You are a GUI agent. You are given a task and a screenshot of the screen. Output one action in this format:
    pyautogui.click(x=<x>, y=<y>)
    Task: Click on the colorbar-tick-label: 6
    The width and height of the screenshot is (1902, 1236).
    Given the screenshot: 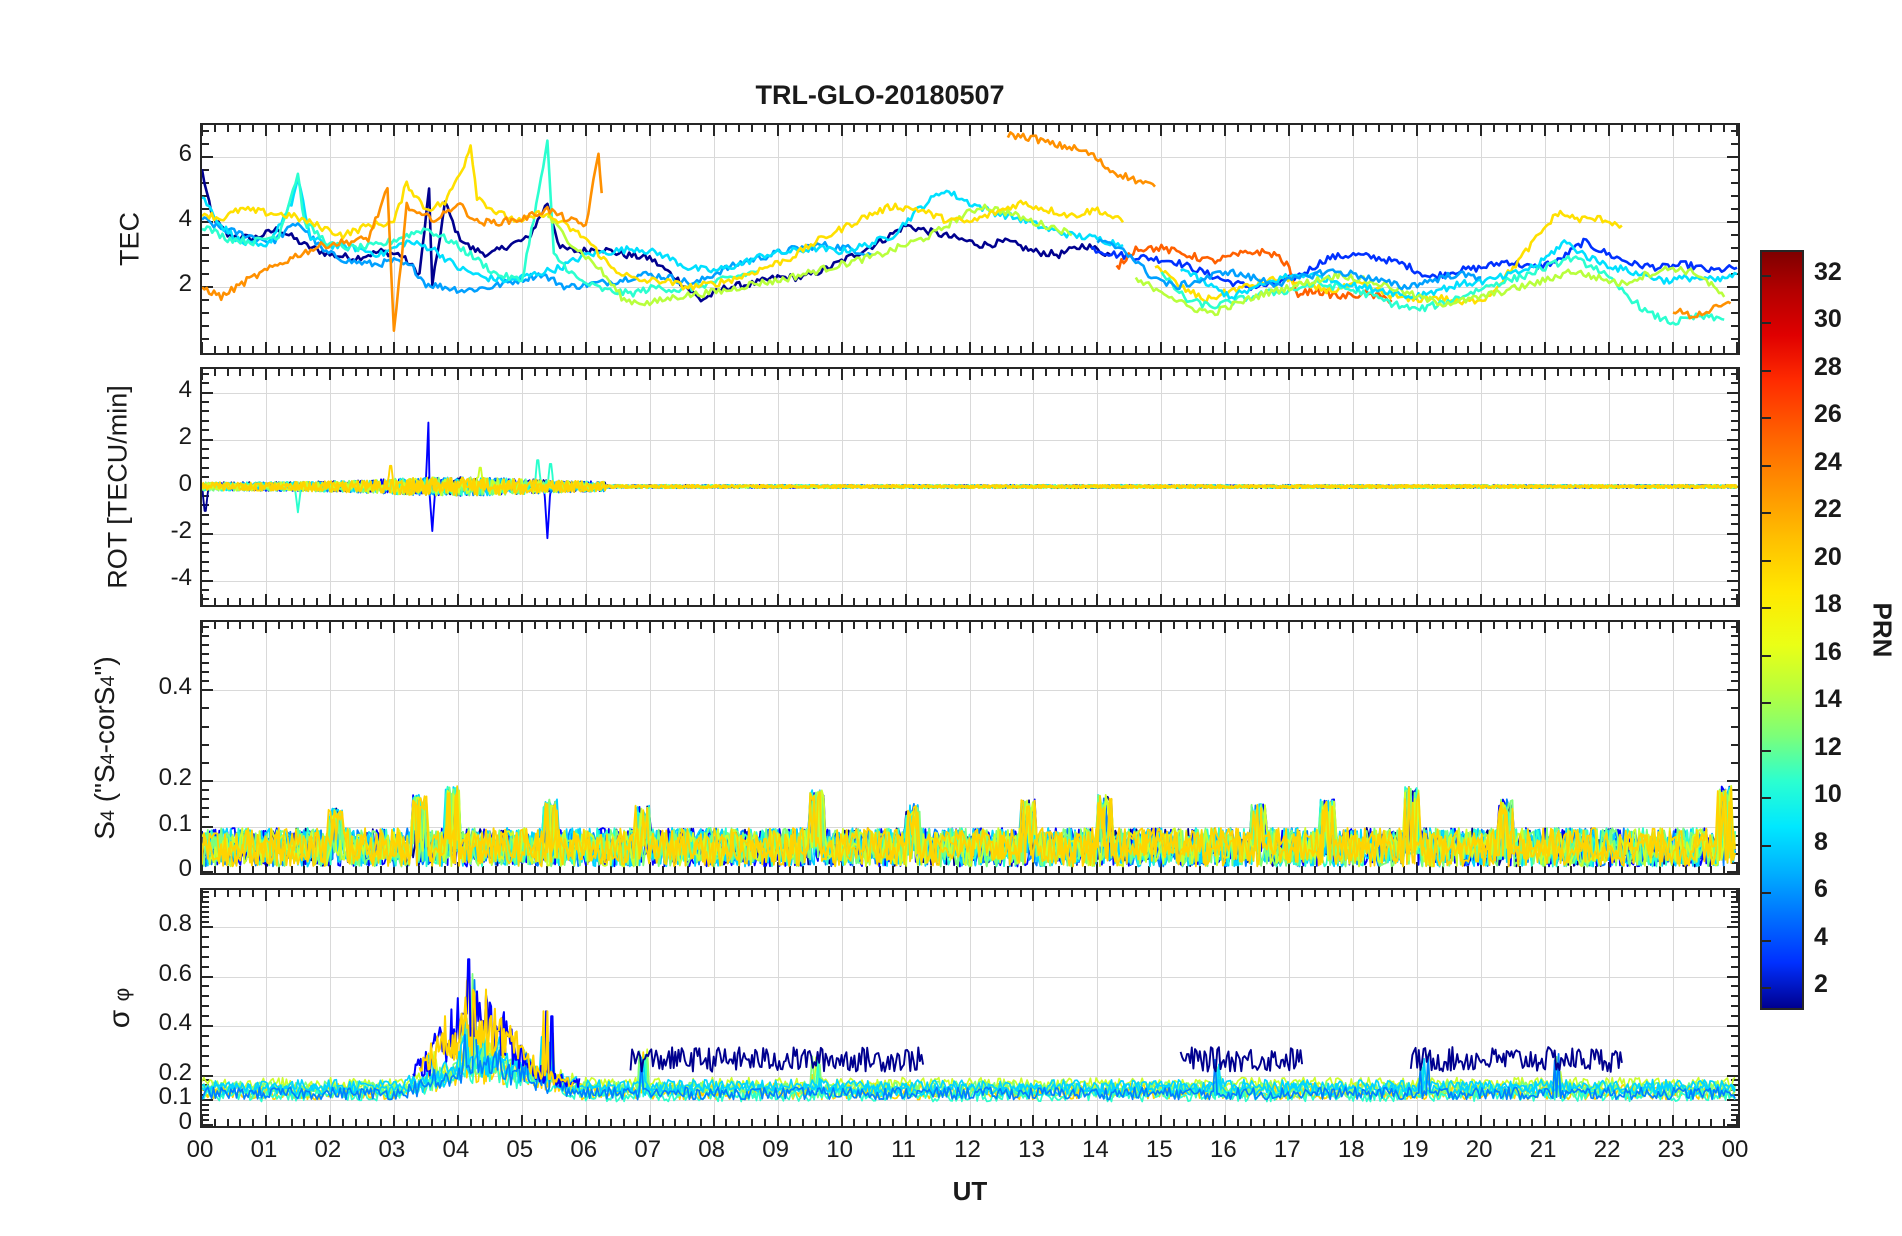 What is the action you would take?
    pyautogui.click(x=1821, y=889)
    